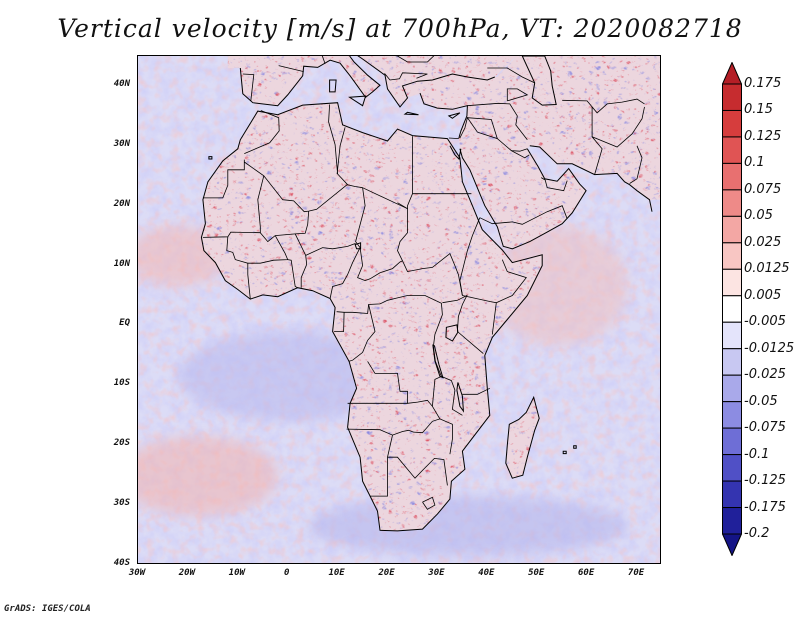 This screenshot has width=800, height=618. What do you see at coordinates (564, 452) in the screenshot?
I see `reunion-coastline` at bounding box center [564, 452].